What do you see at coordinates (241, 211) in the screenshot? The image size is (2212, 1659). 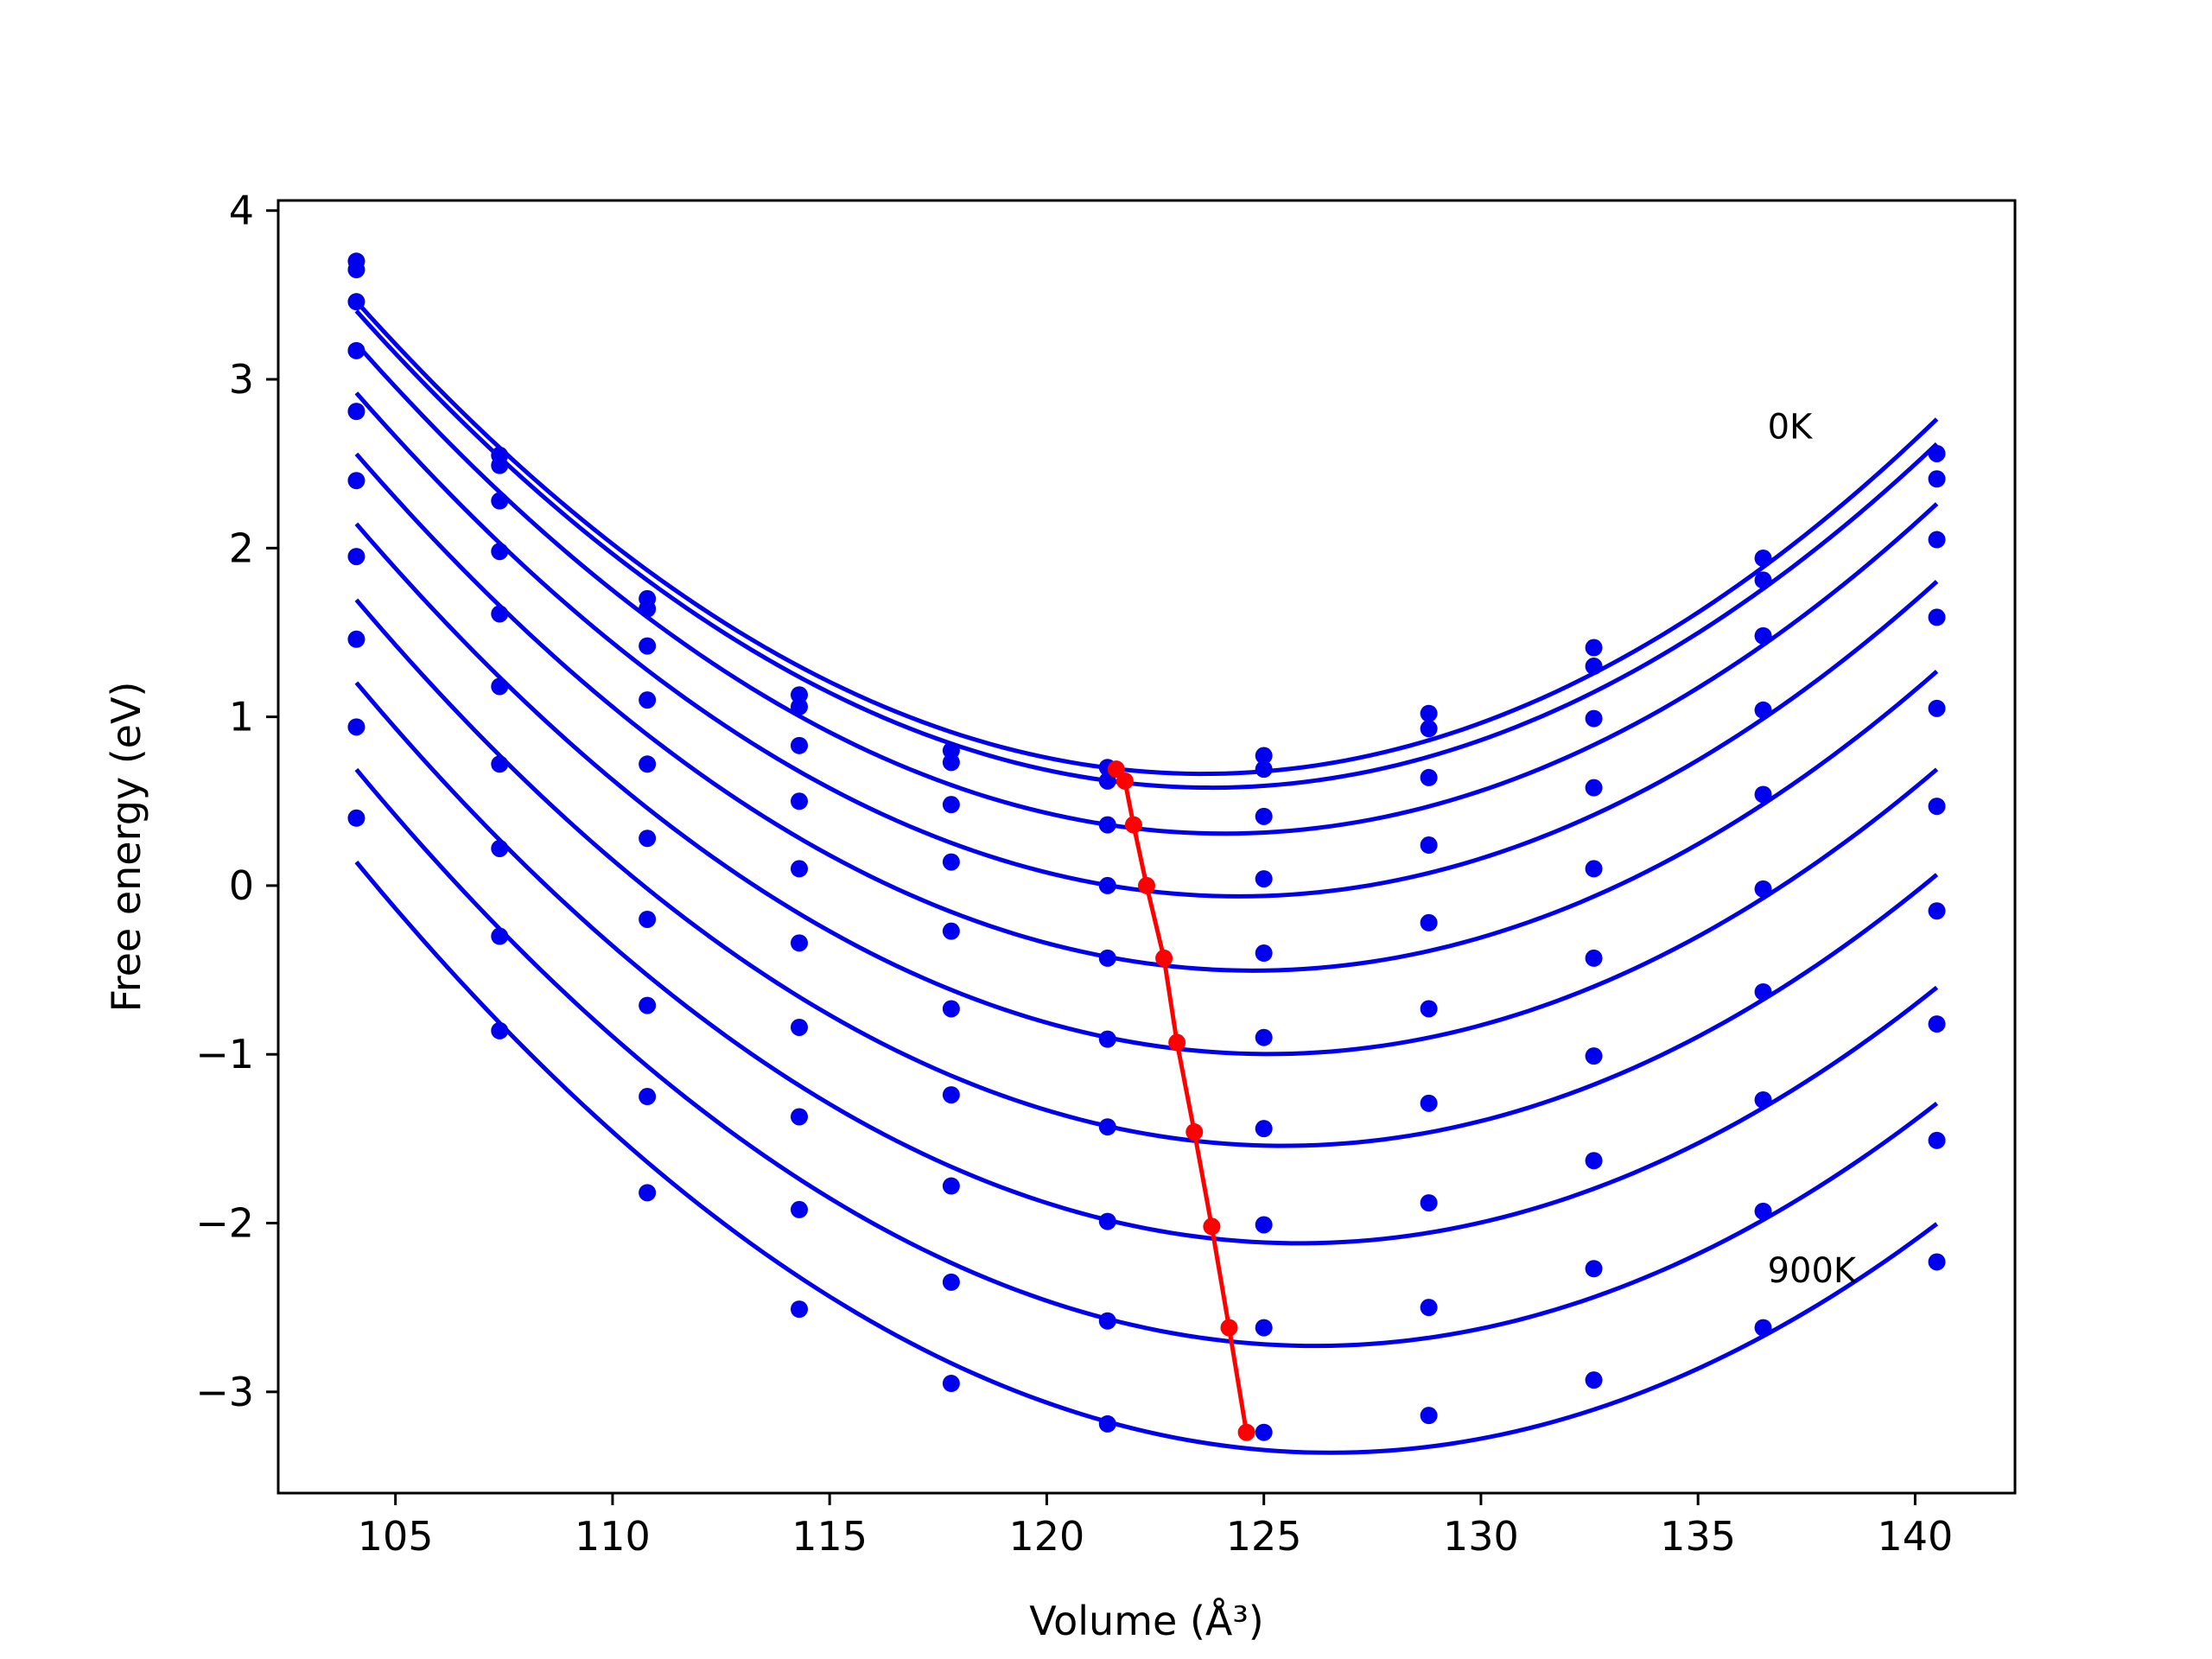 I see `y-tick-label: 4` at bounding box center [241, 211].